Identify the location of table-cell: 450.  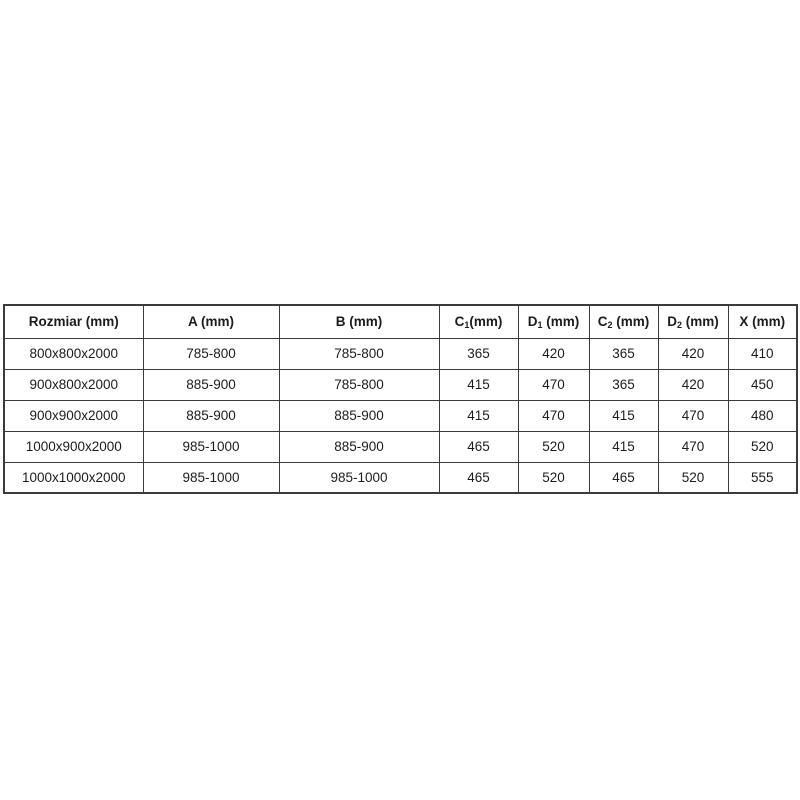
(762, 384).